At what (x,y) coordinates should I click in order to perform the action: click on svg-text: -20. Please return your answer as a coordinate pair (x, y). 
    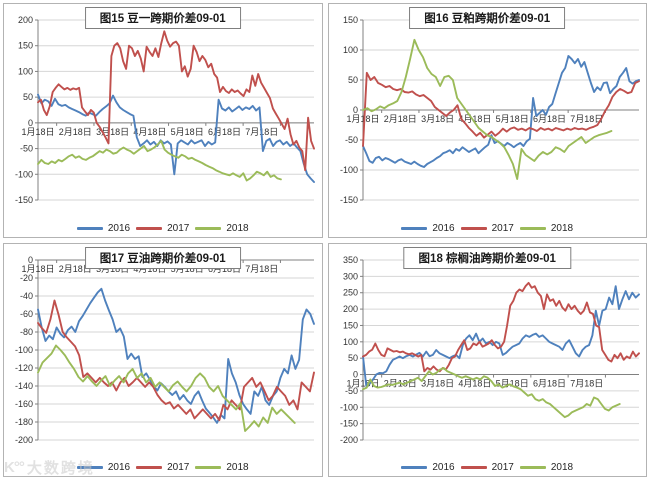
    Looking at the image, I should click on (26, 278).